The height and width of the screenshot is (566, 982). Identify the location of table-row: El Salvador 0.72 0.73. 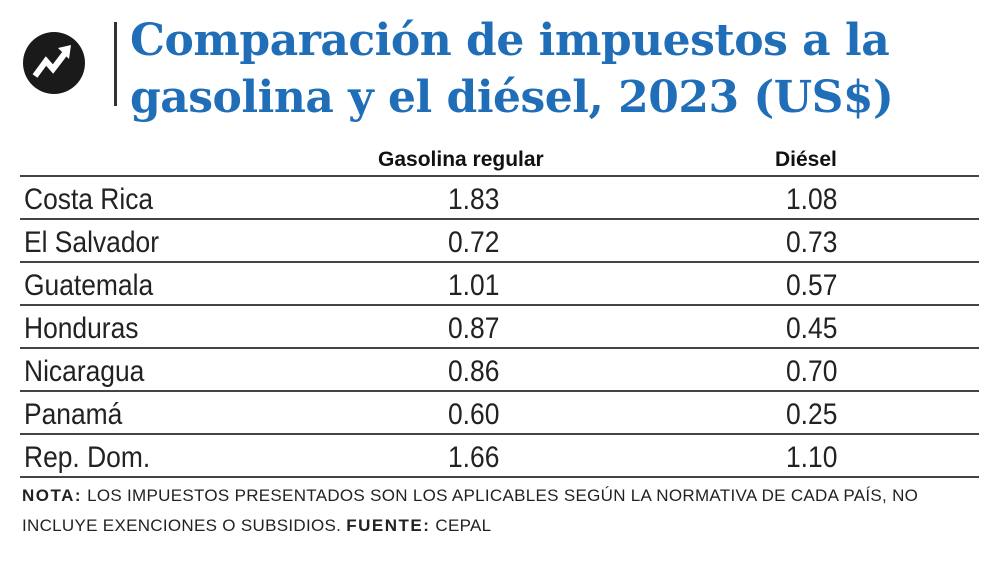
(499, 239).